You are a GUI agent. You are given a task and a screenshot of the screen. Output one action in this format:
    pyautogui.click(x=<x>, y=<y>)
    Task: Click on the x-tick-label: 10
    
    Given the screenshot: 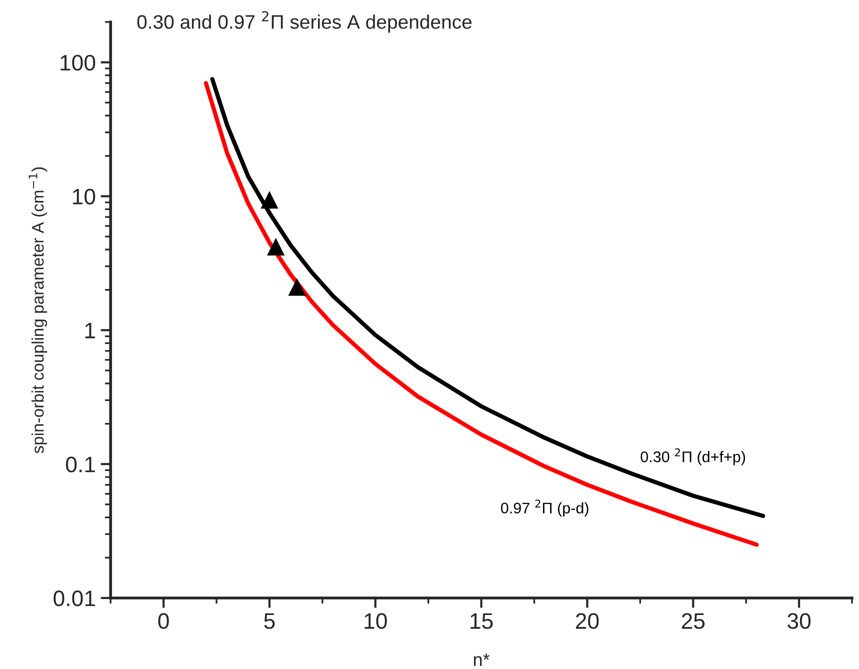 What is the action you would take?
    pyautogui.click(x=375, y=621)
    